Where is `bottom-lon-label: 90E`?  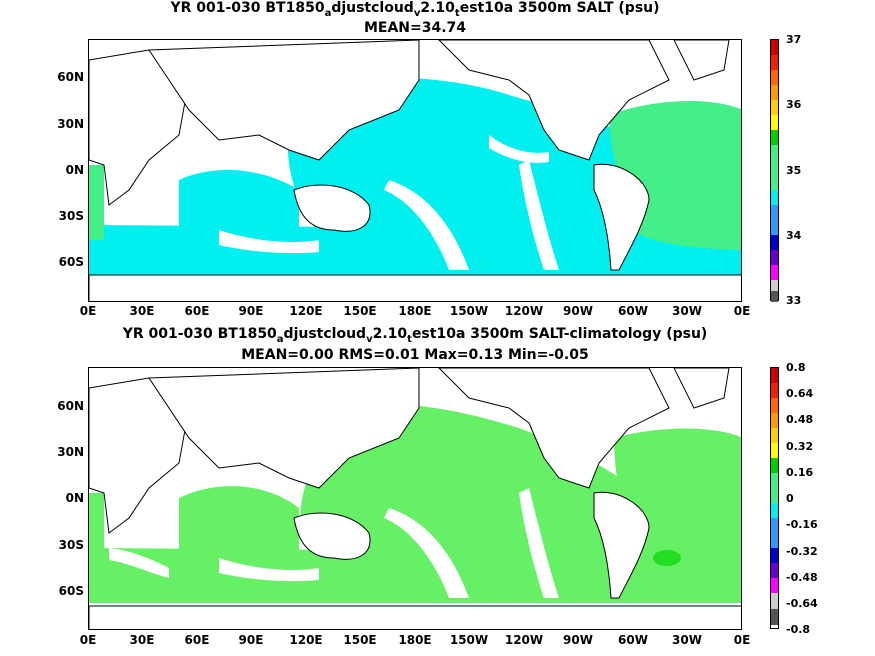
bottom-lon-label: 90E is located at coordinates (251, 640).